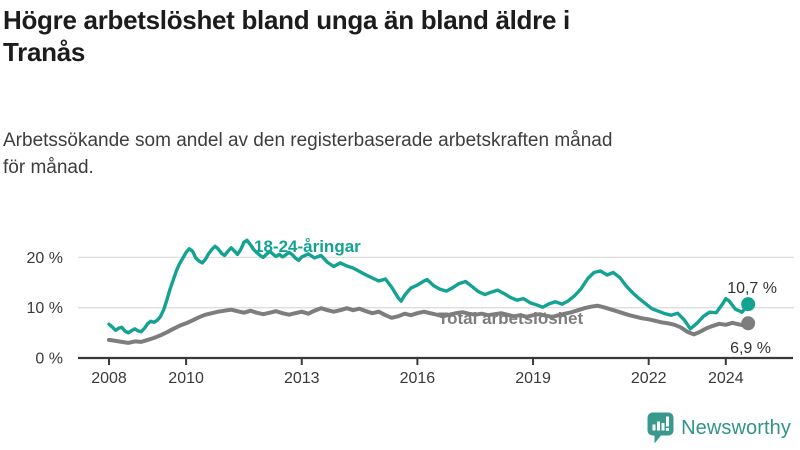  I want to click on x-tick-label: 2016, so click(418, 378).